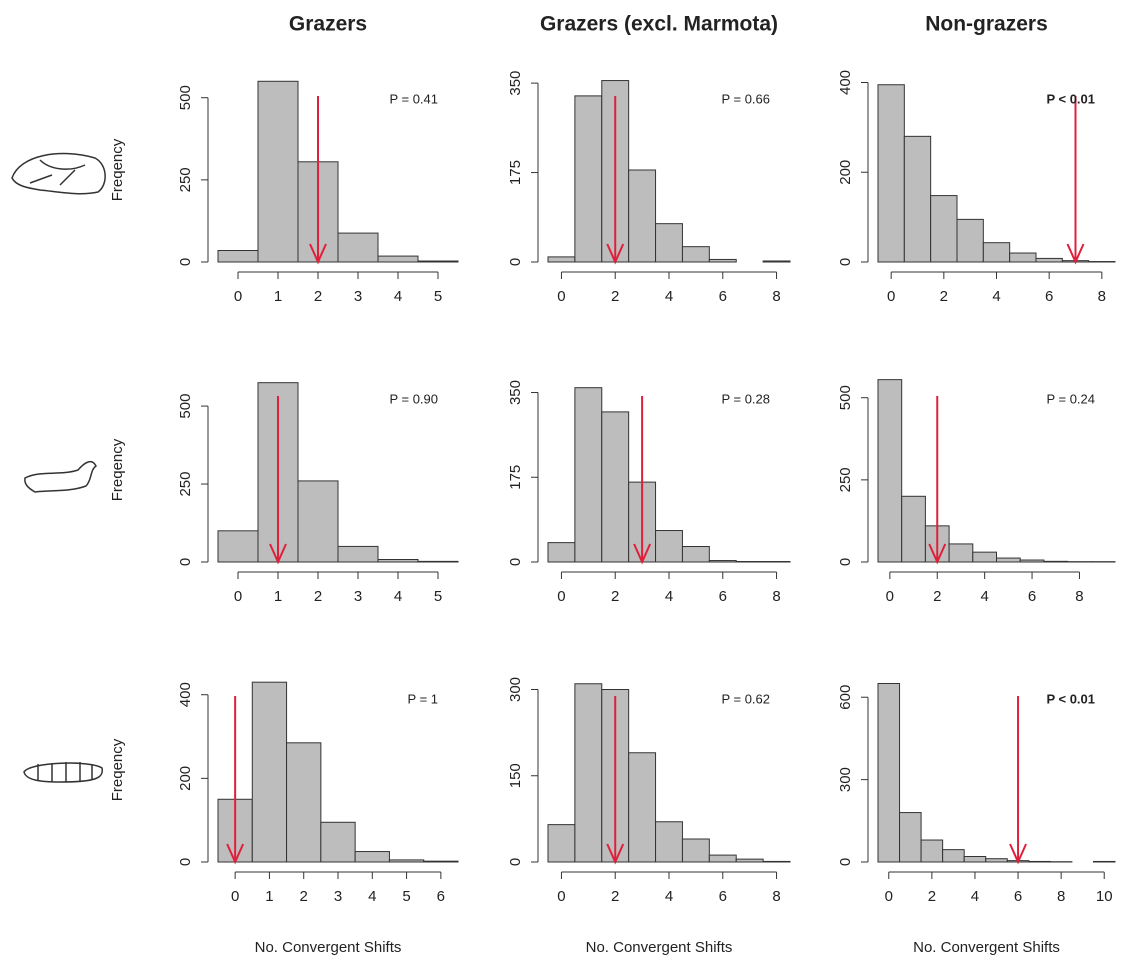 This screenshot has width=1133, height=972. Describe the element at coordinates (57, 172) in the screenshot. I see `cranium-detail` at that location.